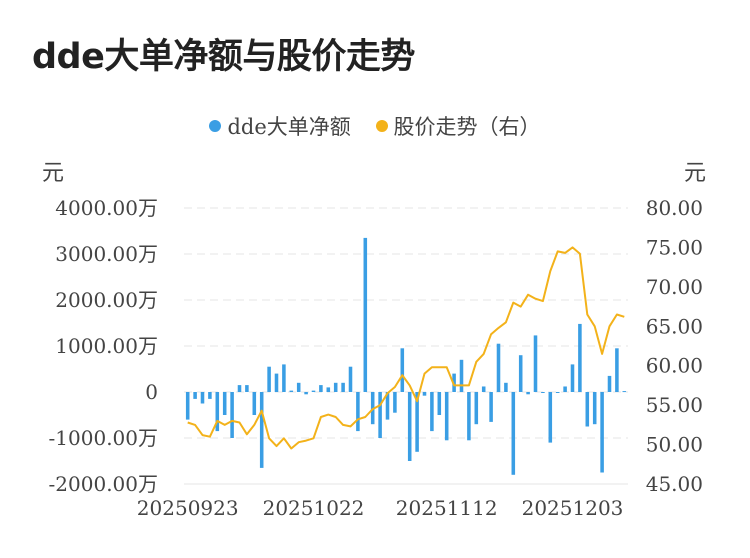 This screenshot has height=558, width=750. Describe the element at coordinates (381, 126) in the screenshot. I see `legend-dot-price` at that location.